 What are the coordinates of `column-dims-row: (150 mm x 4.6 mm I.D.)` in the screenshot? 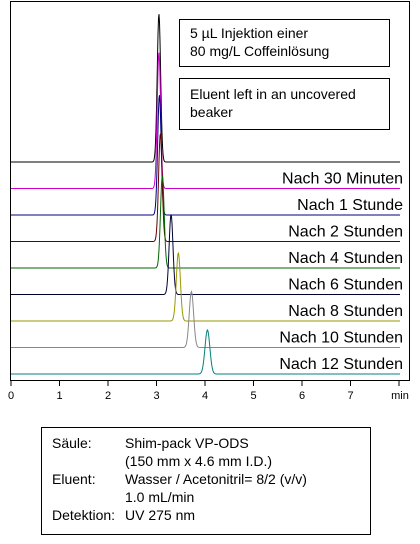 It's located at (206, 461).